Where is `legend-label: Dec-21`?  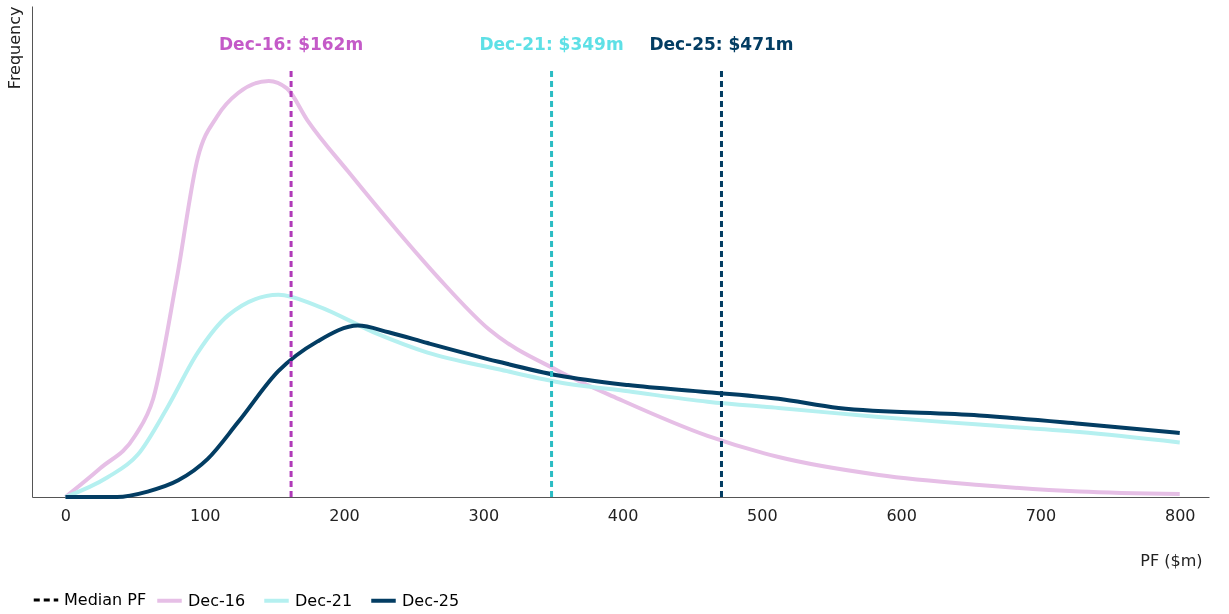 legend-label: Dec-21 is located at coordinates (324, 600).